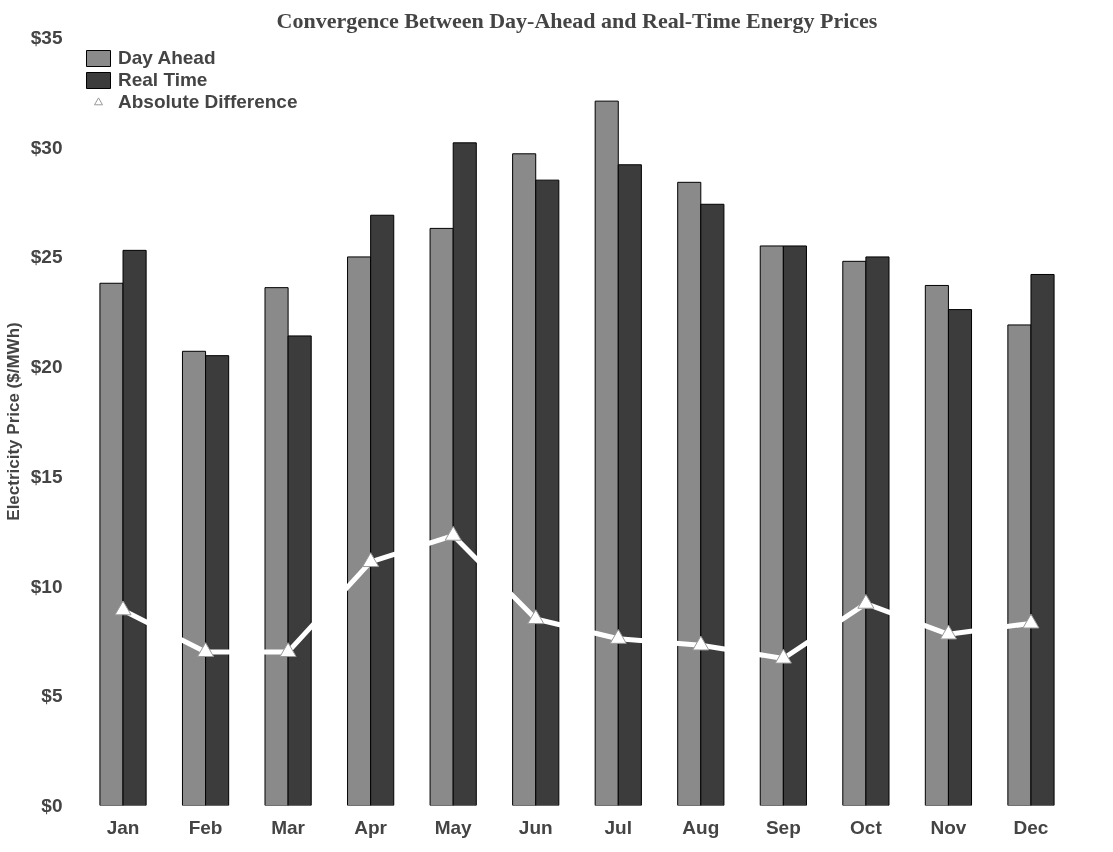 This screenshot has width=1113, height=852. I want to click on x-tick-label: Feb, so click(205, 827).